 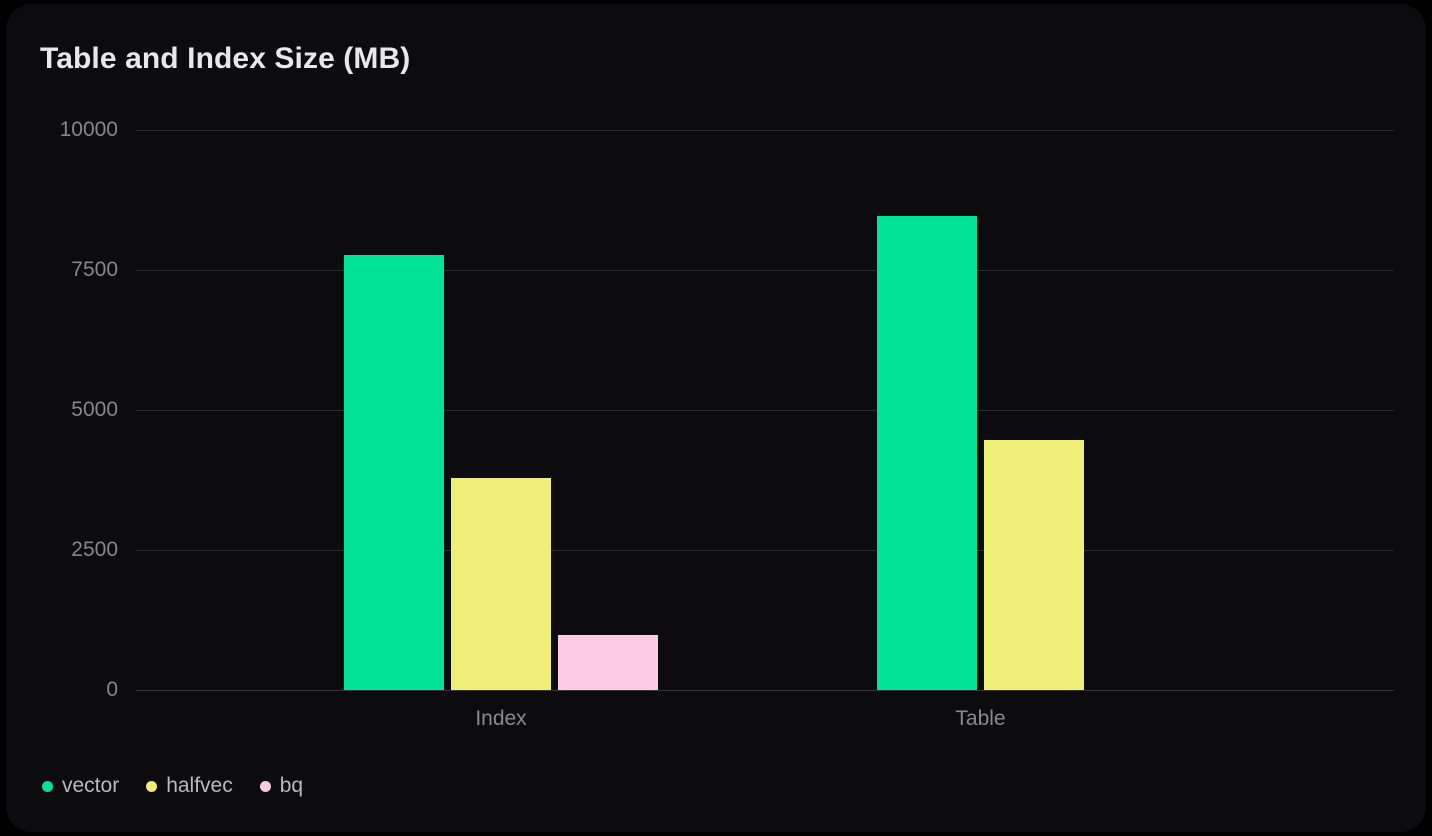 I want to click on y-axis-tick-label: 10000, so click(x=88, y=129).